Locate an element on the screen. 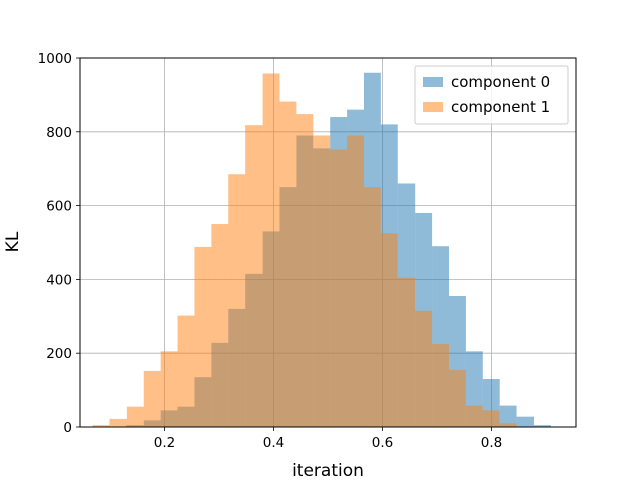 The width and height of the screenshot is (640, 480). y-tick-label: 600 is located at coordinates (59, 207).